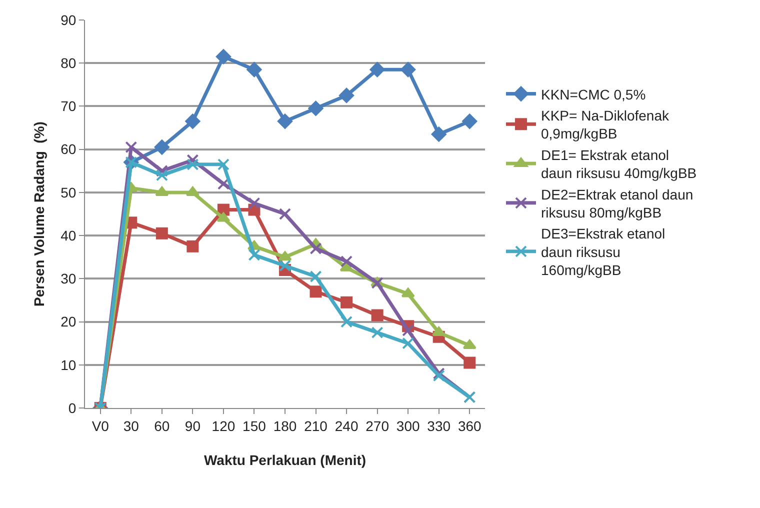  What do you see at coordinates (68, 20) in the screenshot?
I see `y-tick-label: 90` at bounding box center [68, 20].